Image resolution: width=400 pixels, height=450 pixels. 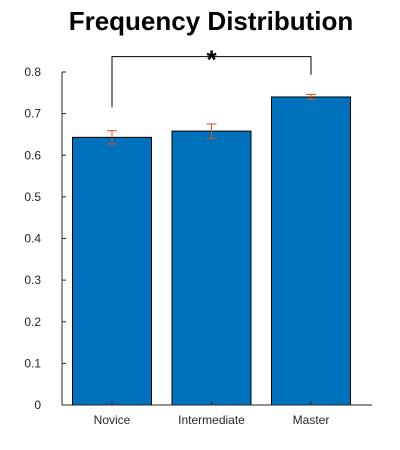 I want to click on y-tick-label: 0, so click(x=37, y=405).